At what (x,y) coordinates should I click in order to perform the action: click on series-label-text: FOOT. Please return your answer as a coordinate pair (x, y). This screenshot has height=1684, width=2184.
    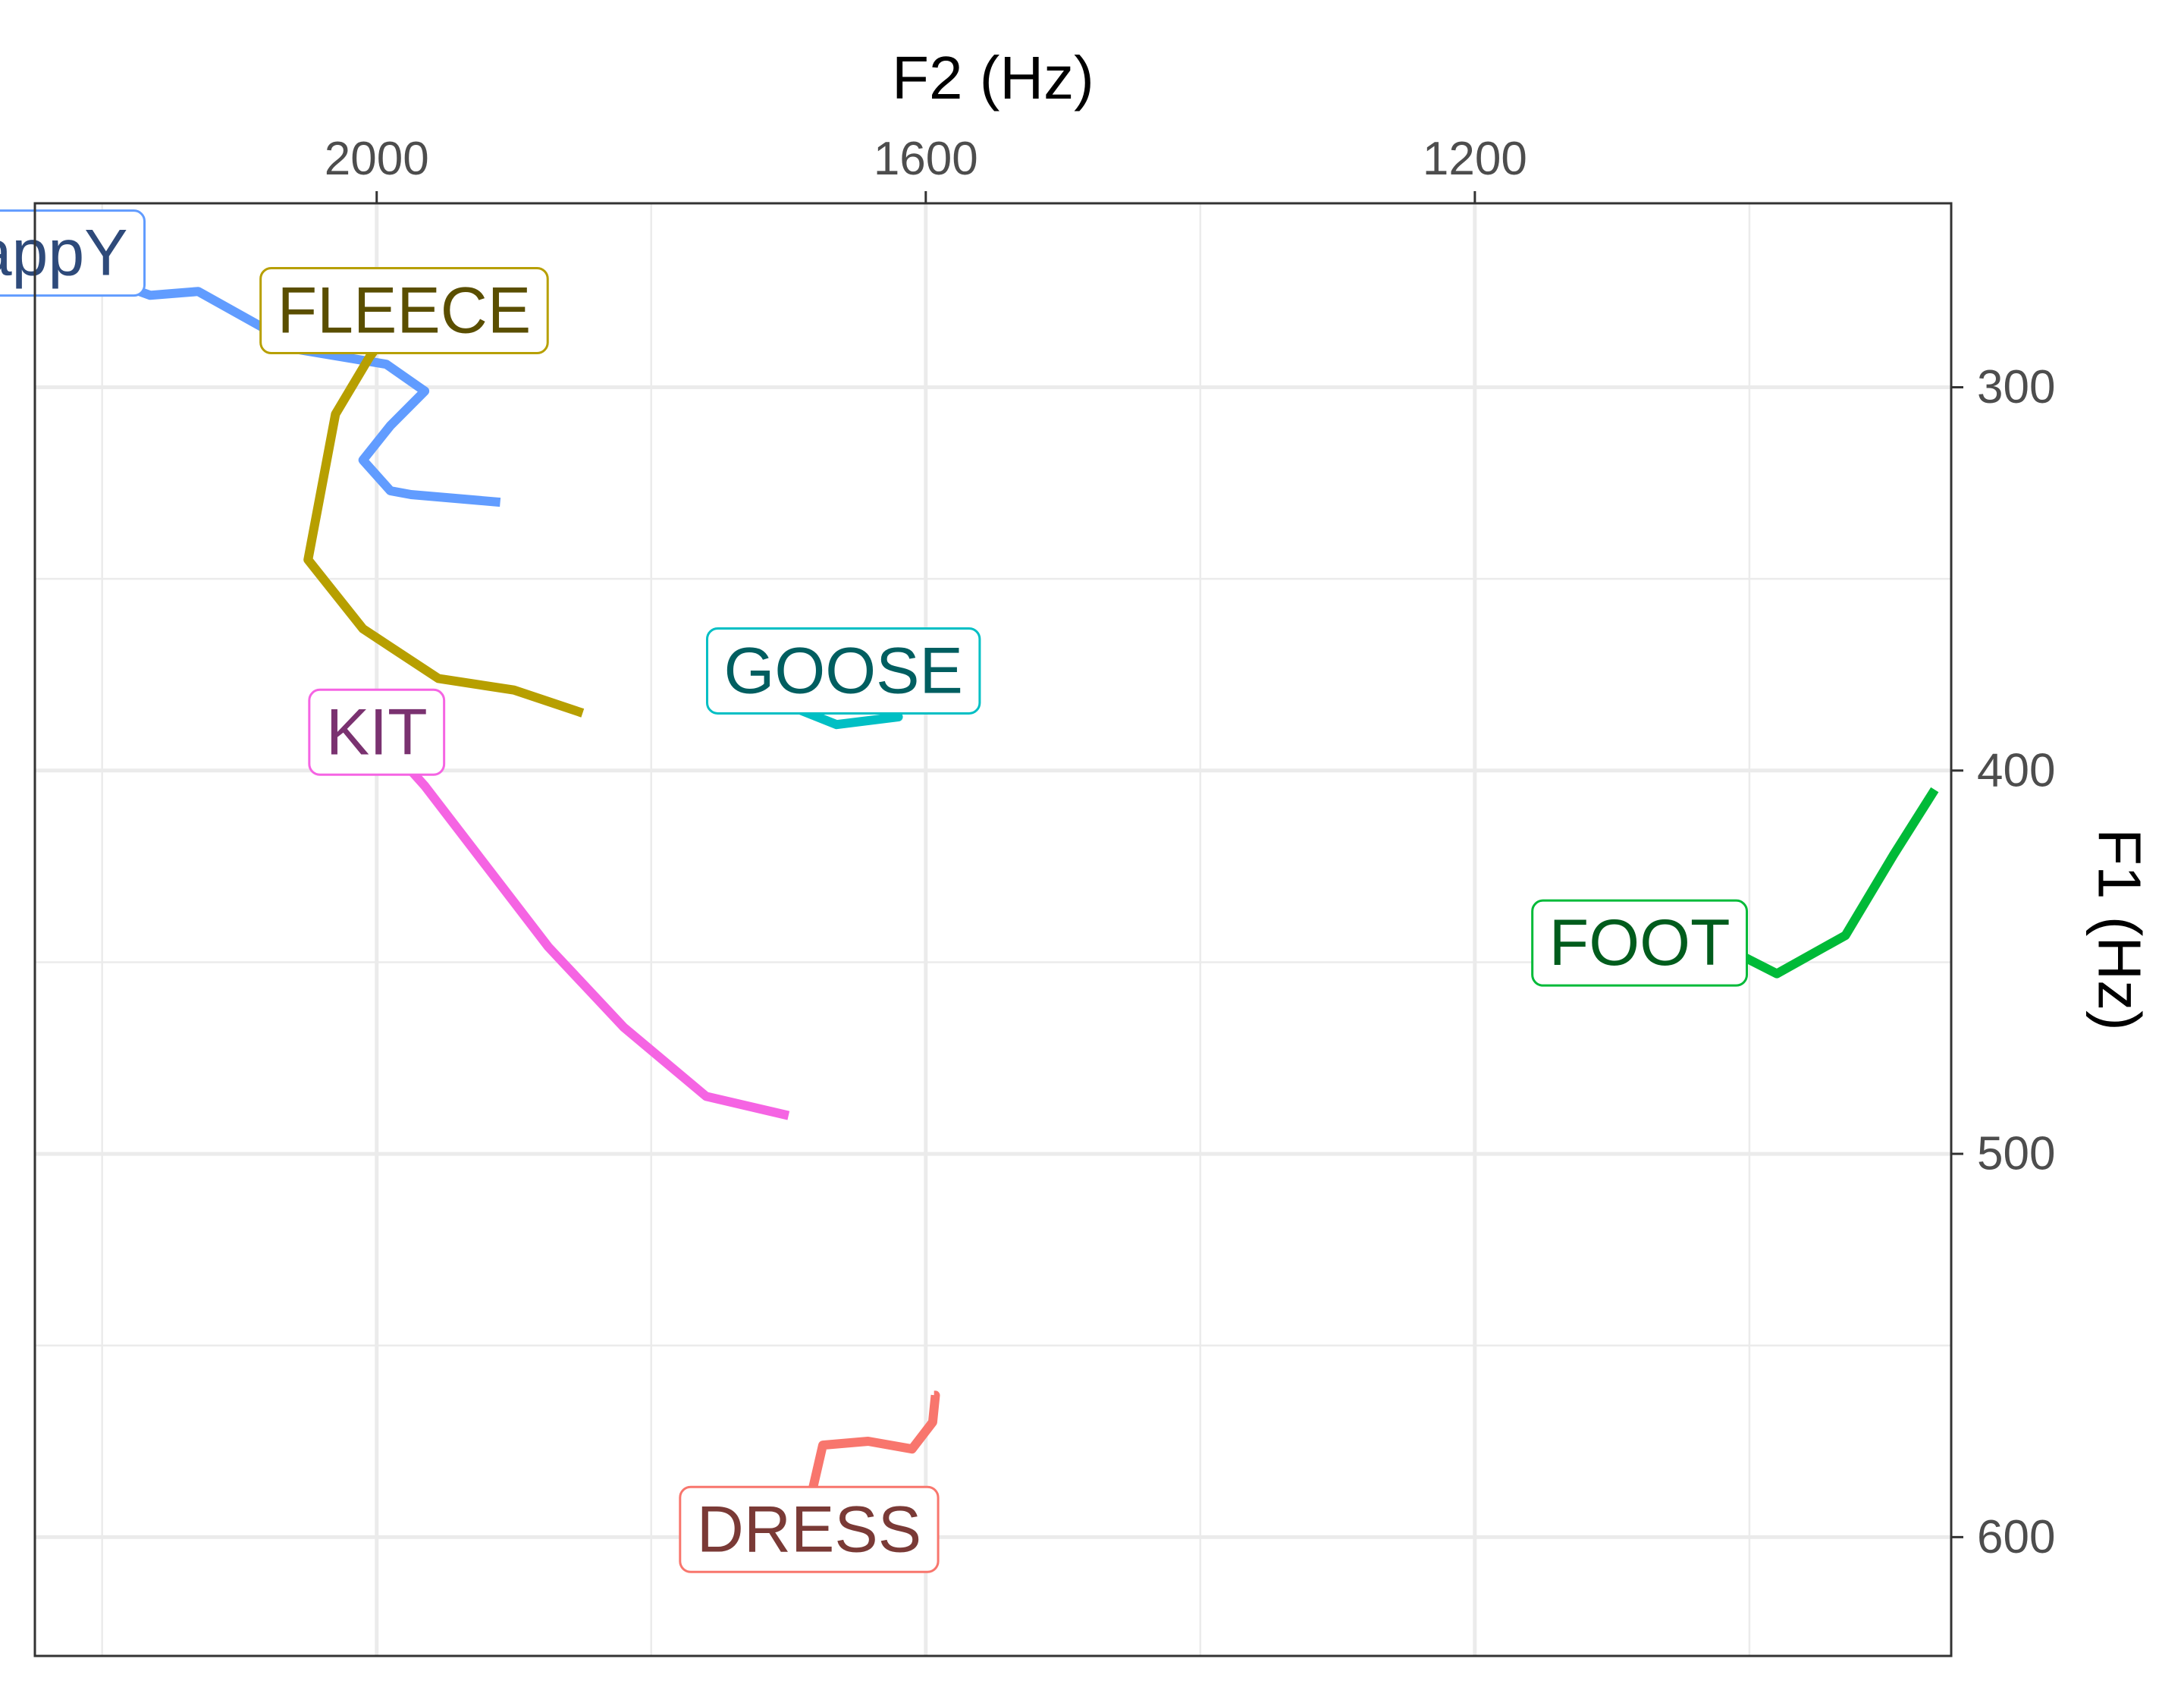
    Looking at the image, I should click on (1640, 942).